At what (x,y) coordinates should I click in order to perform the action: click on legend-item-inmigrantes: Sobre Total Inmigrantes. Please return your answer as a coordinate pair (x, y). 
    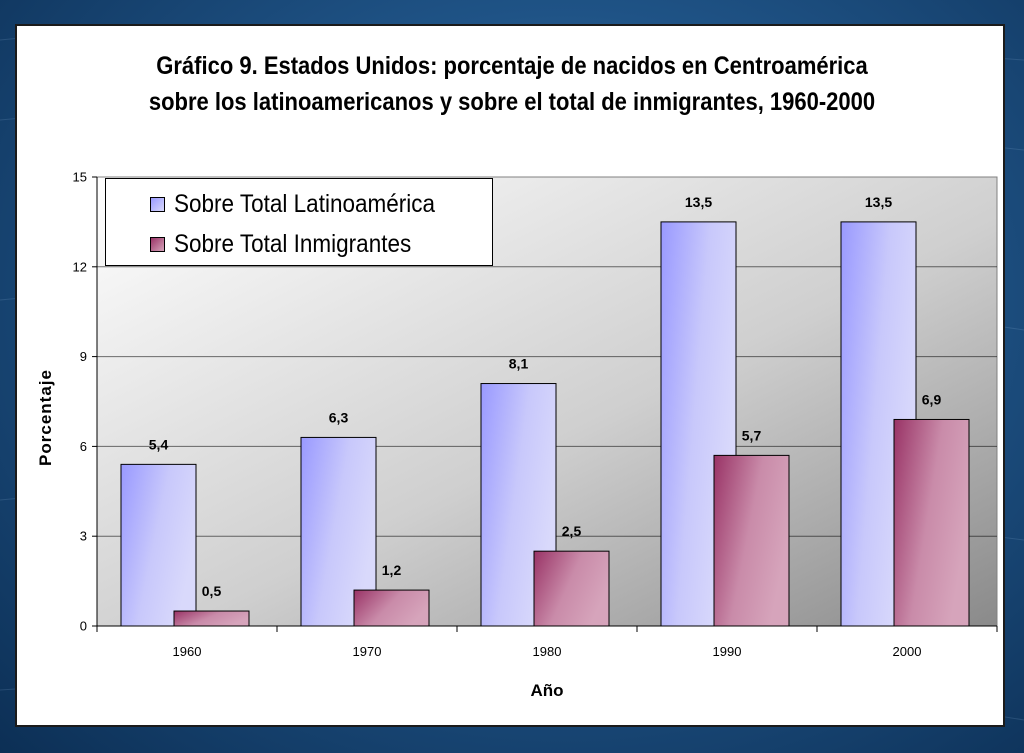
    Looking at the image, I should click on (294, 244).